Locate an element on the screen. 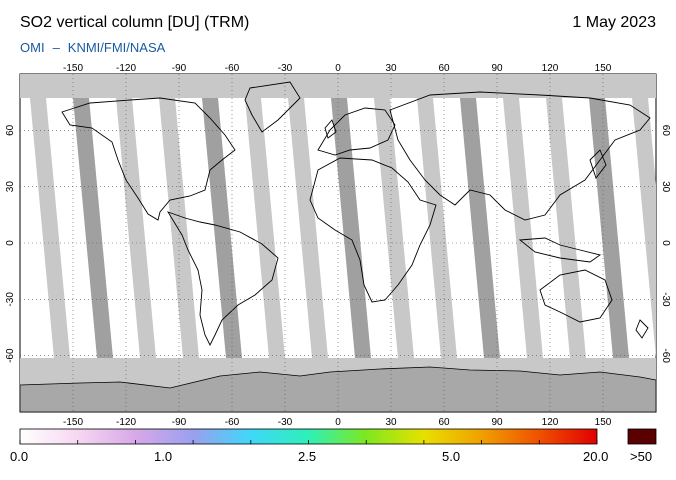 This screenshot has width=676, height=480. colorbar-label-4: 20.0 is located at coordinates (596, 456).